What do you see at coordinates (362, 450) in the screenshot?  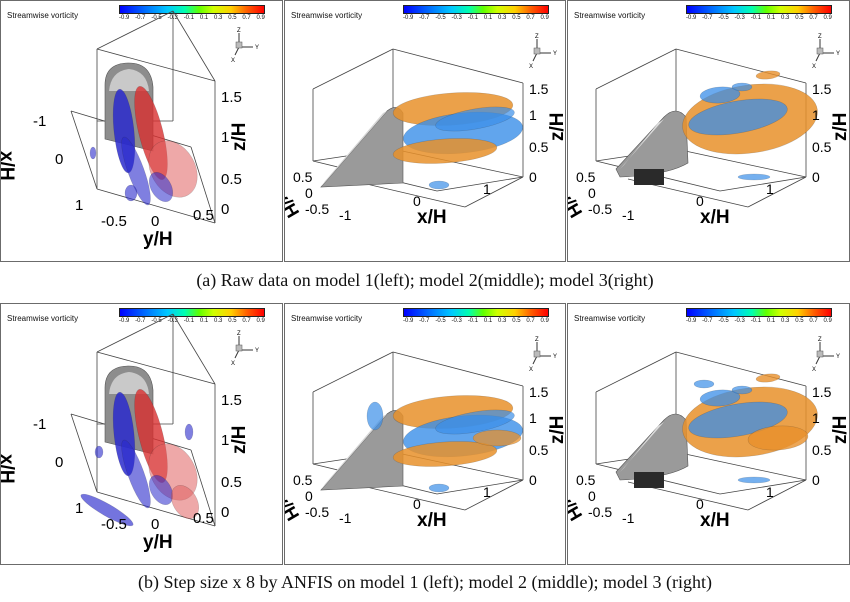 I see `model-body` at bounding box center [362, 450].